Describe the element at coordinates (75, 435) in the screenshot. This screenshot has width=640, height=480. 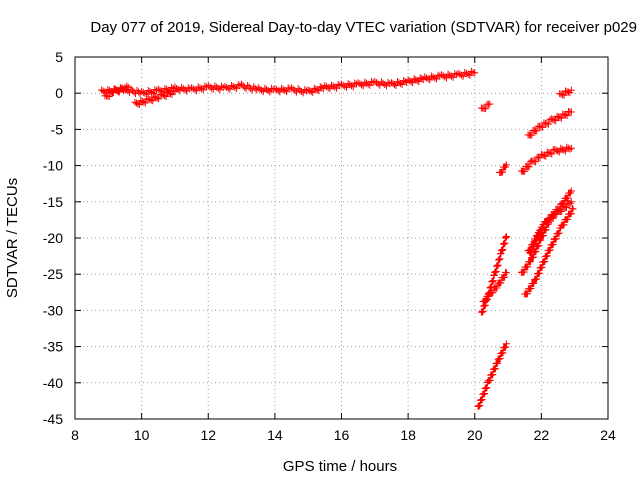
I see `x-tick-label: 8` at that location.